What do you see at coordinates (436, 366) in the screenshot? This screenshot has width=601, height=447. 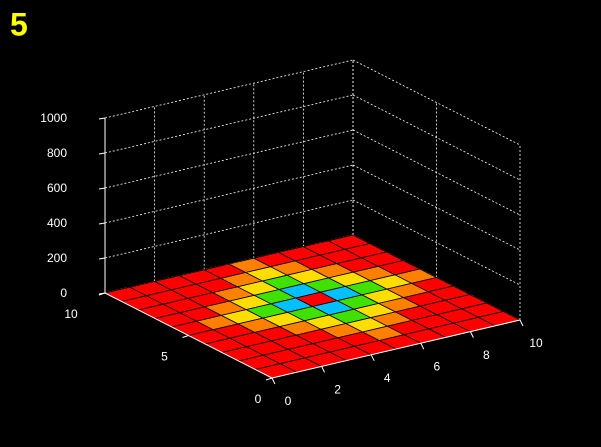 I see `x-tick-label: 6` at bounding box center [436, 366].